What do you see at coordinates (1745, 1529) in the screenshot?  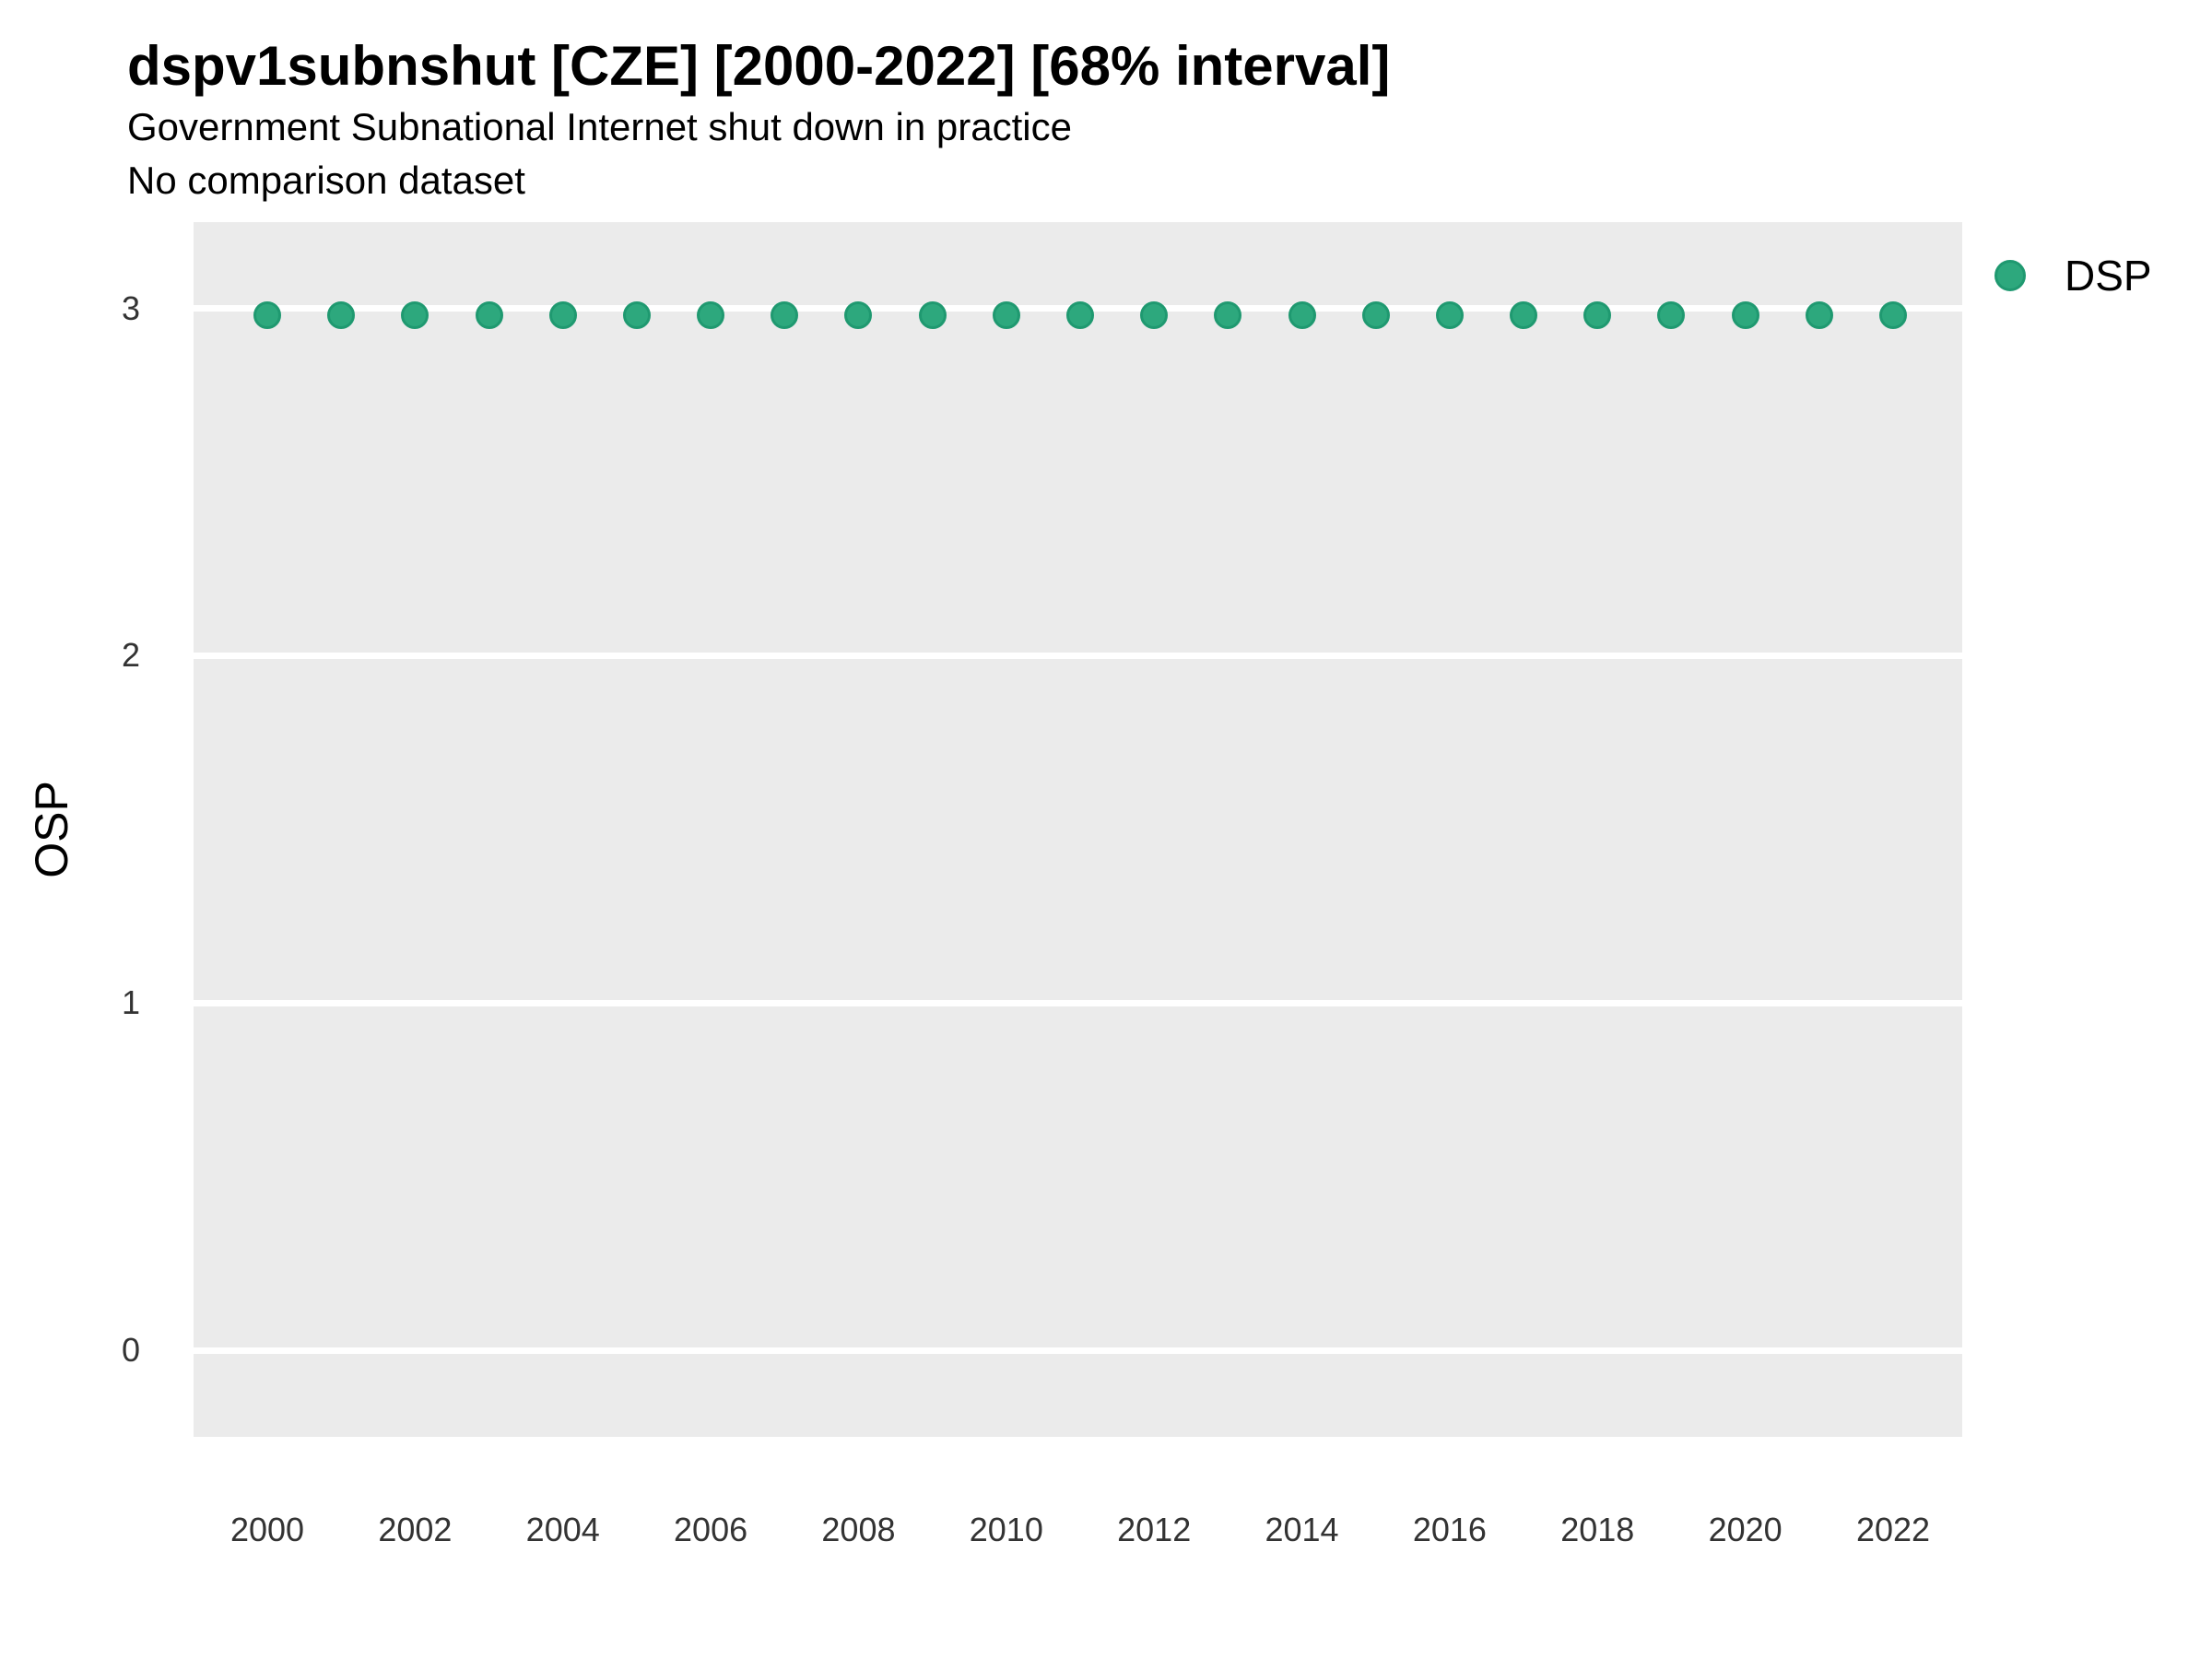 I see `x-tick-label-2020: 2020` at bounding box center [1745, 1529].